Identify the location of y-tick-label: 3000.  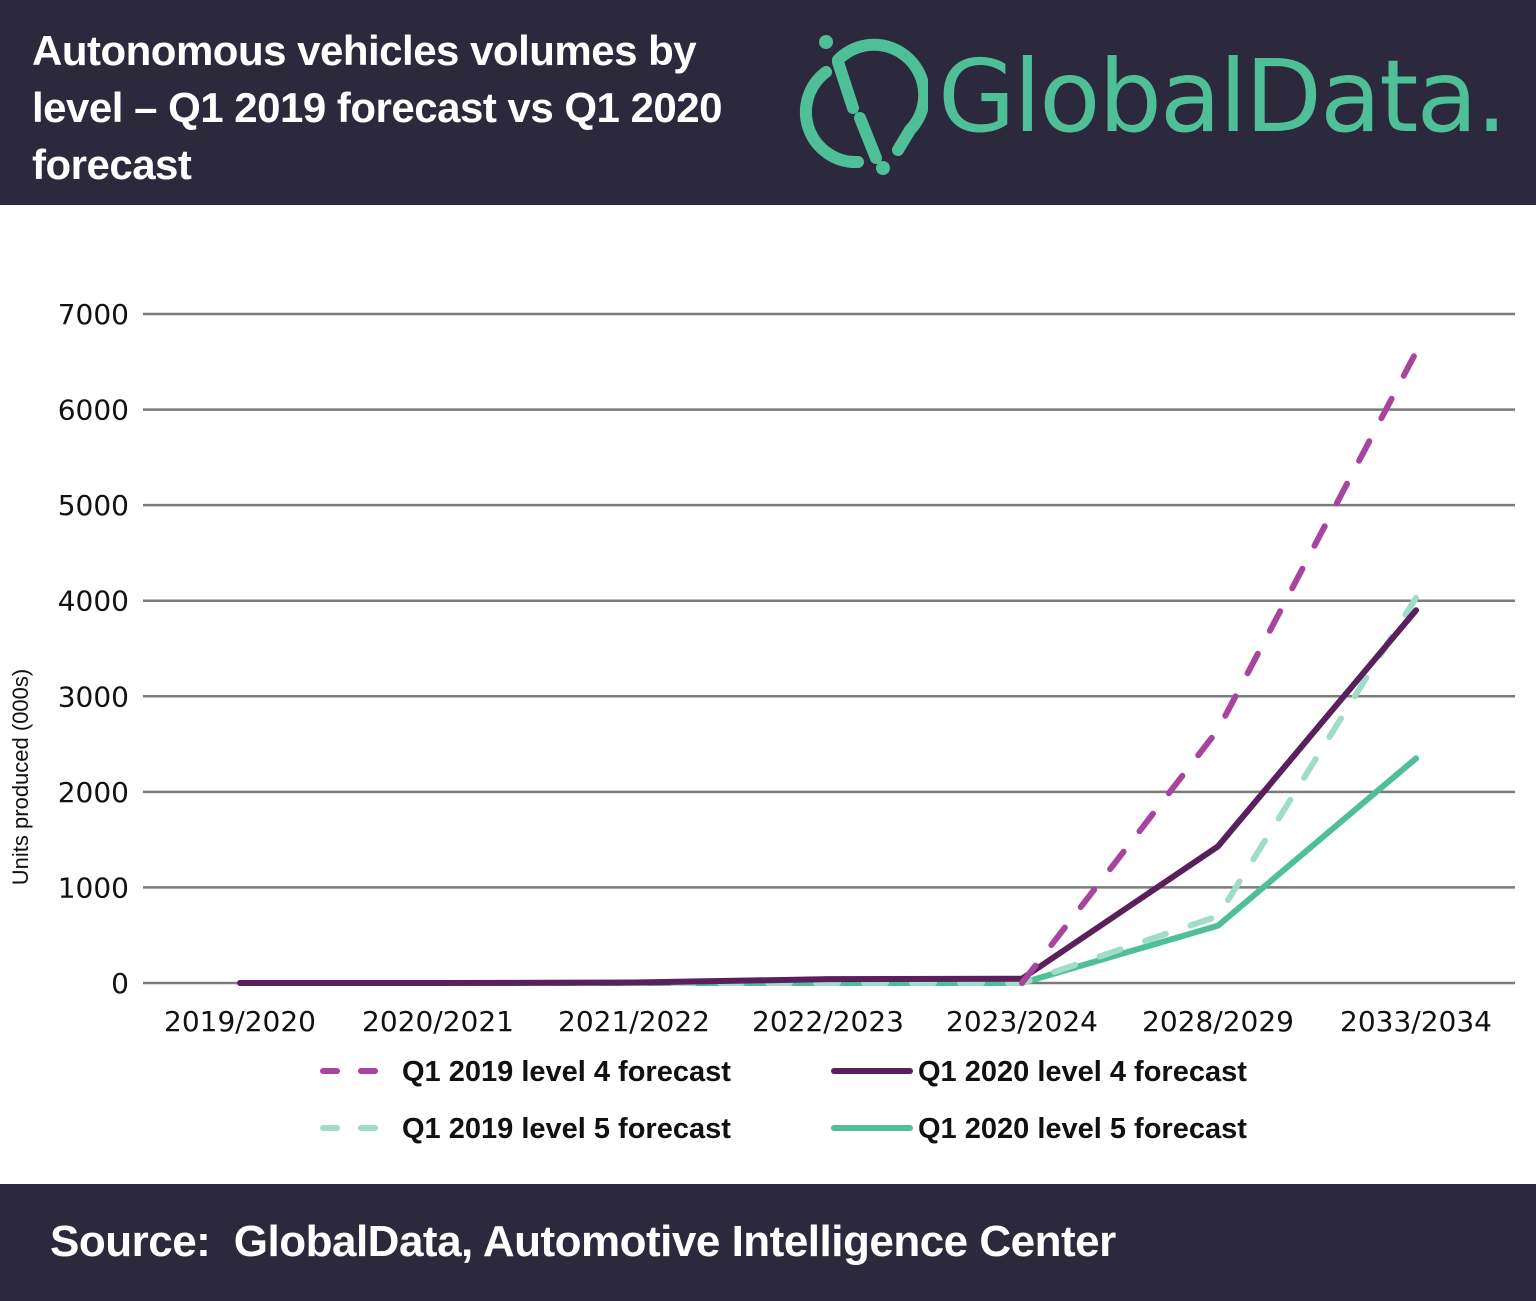
(93, 696).